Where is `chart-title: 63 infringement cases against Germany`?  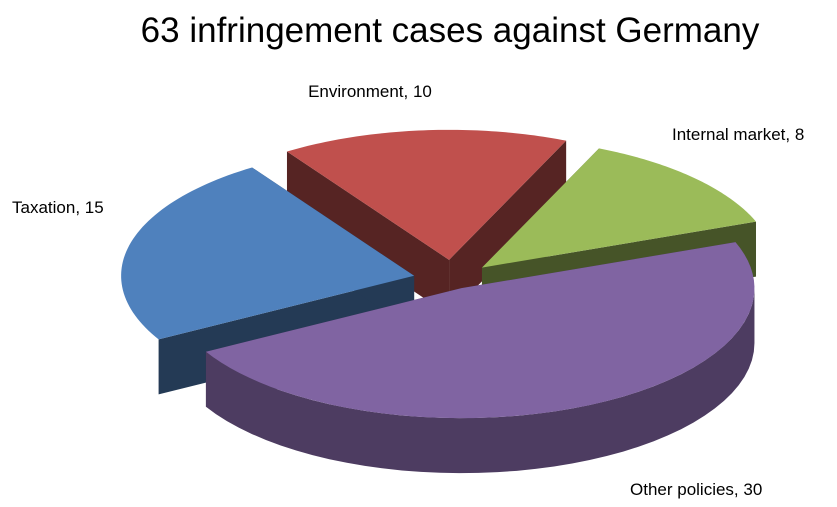
chart-title: 63 infringement cases against Germany is located at coordinates (450, 30).